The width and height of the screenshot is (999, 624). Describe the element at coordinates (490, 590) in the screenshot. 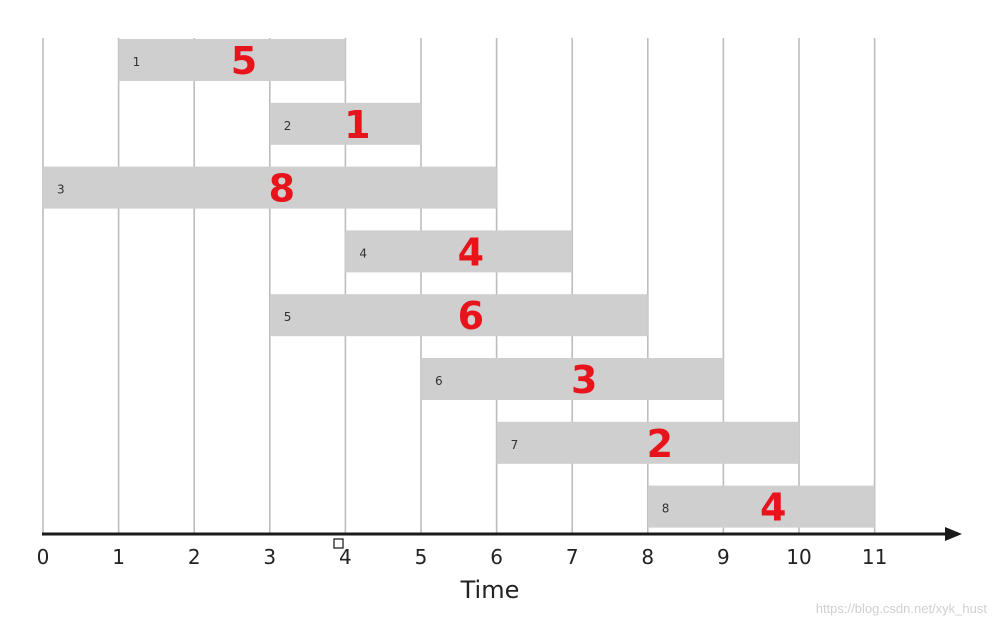

I see `x-axis-title: Time` at that location.